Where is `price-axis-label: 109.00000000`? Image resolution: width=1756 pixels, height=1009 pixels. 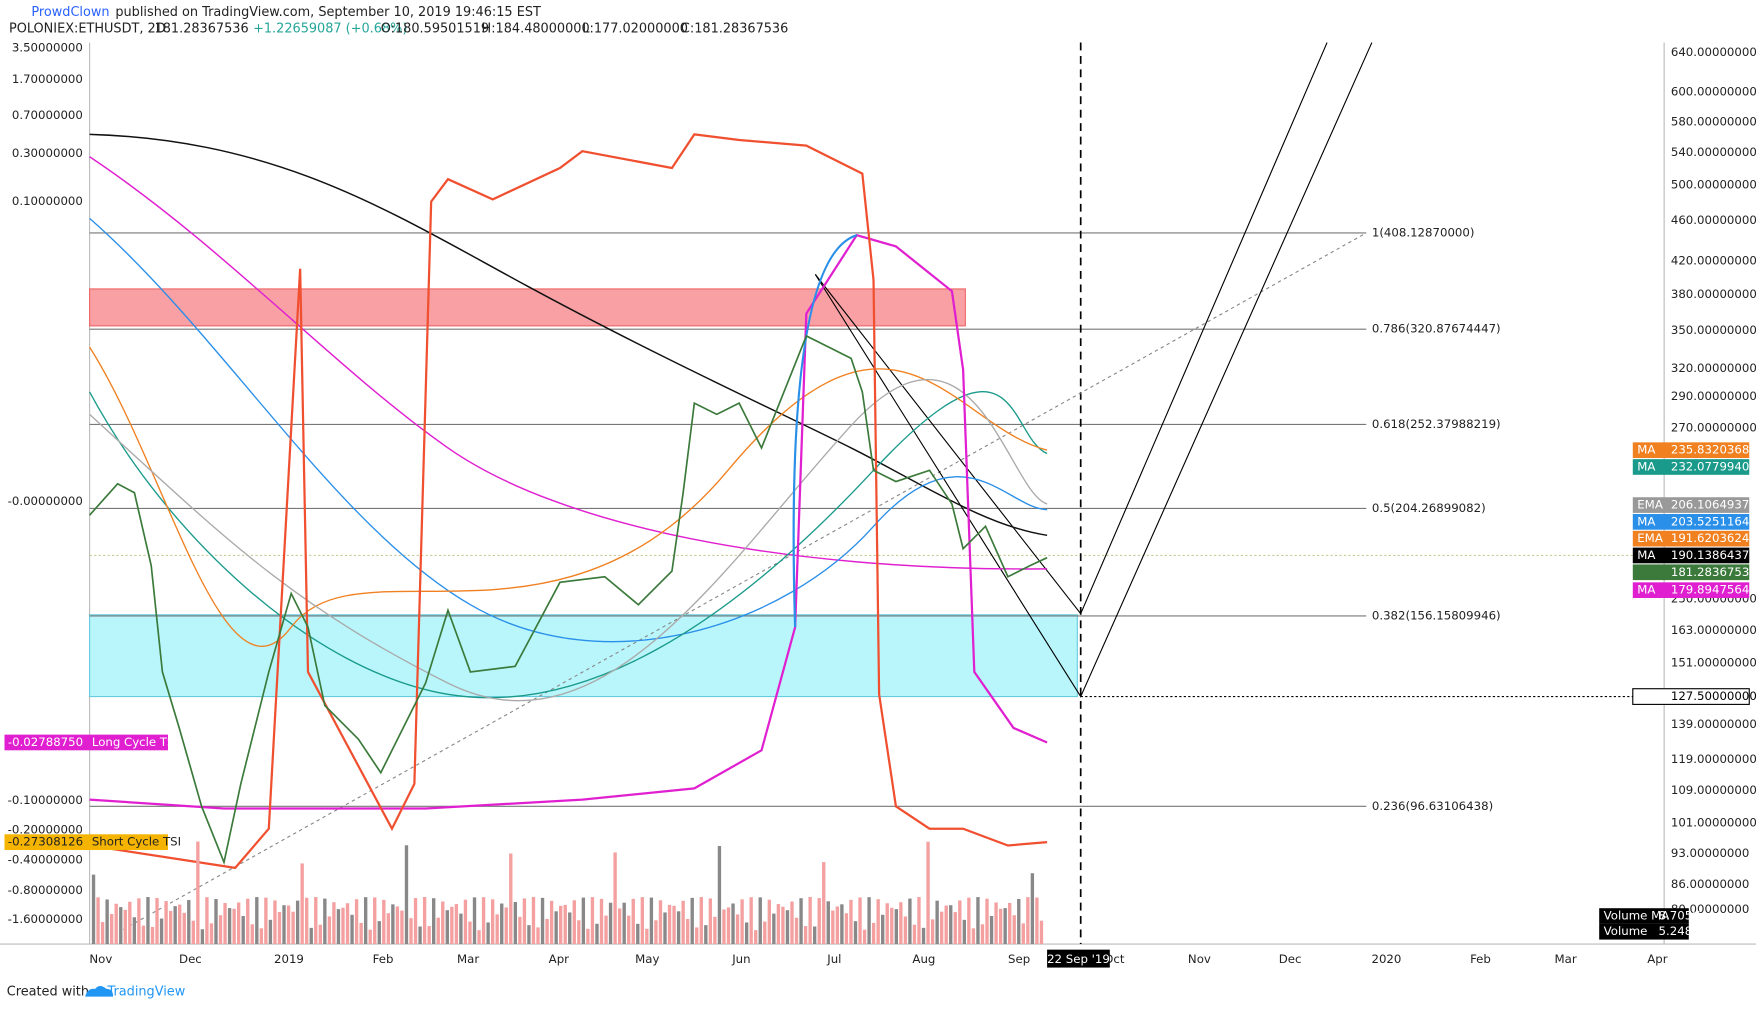
price-axis-label: 109.00000000 is located at coordinates (1713, 790).